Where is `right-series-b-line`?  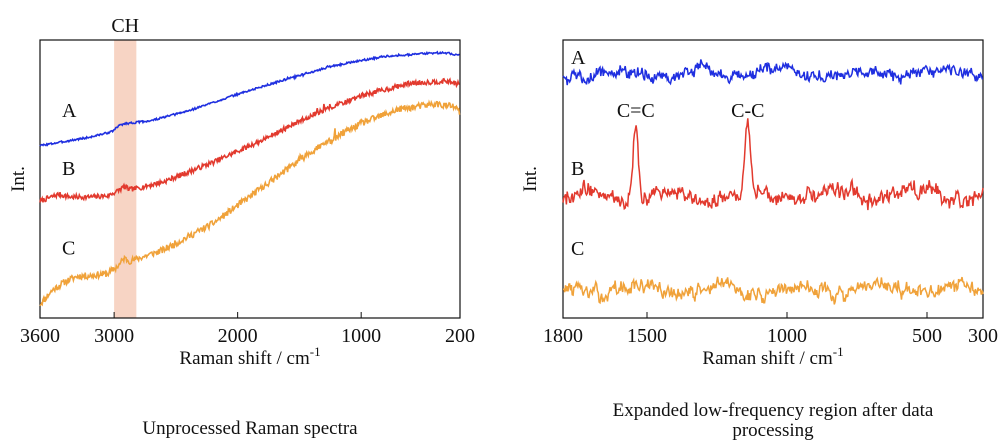 right-series-b-line is located at coordinates (773, 164).